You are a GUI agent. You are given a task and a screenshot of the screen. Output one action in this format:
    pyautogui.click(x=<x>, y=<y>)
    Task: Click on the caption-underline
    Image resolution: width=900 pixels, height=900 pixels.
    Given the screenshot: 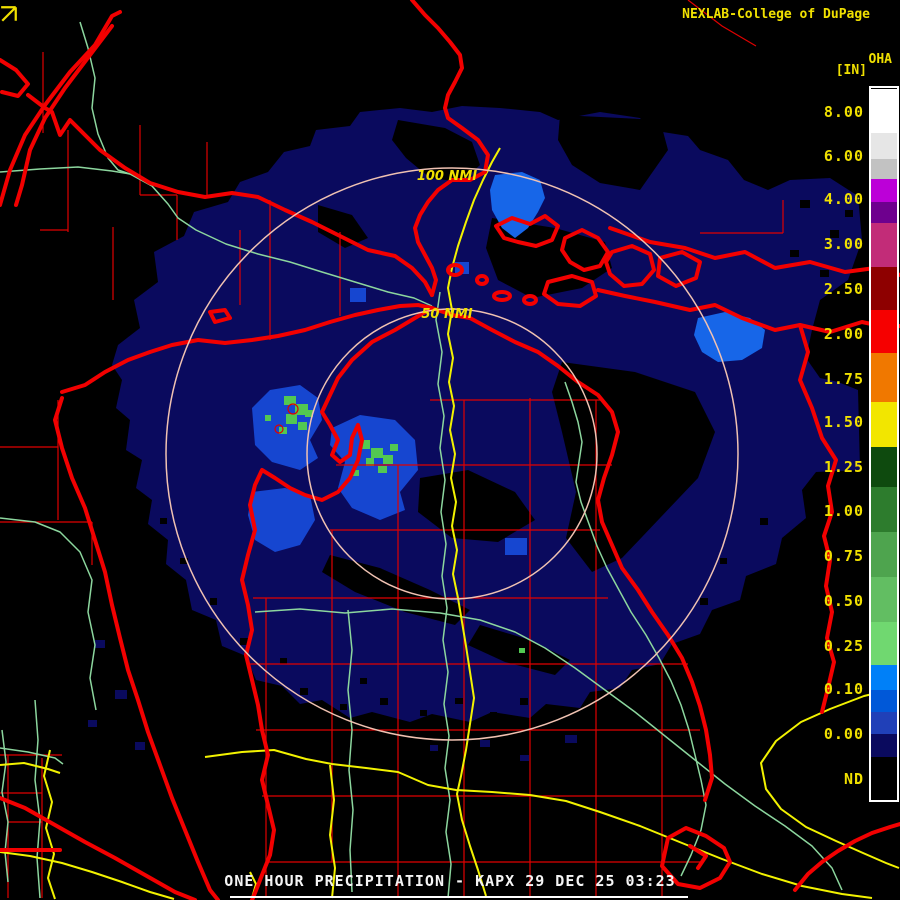 What is the action you would take?
    pyautogui.click(x=459, y=897)
    